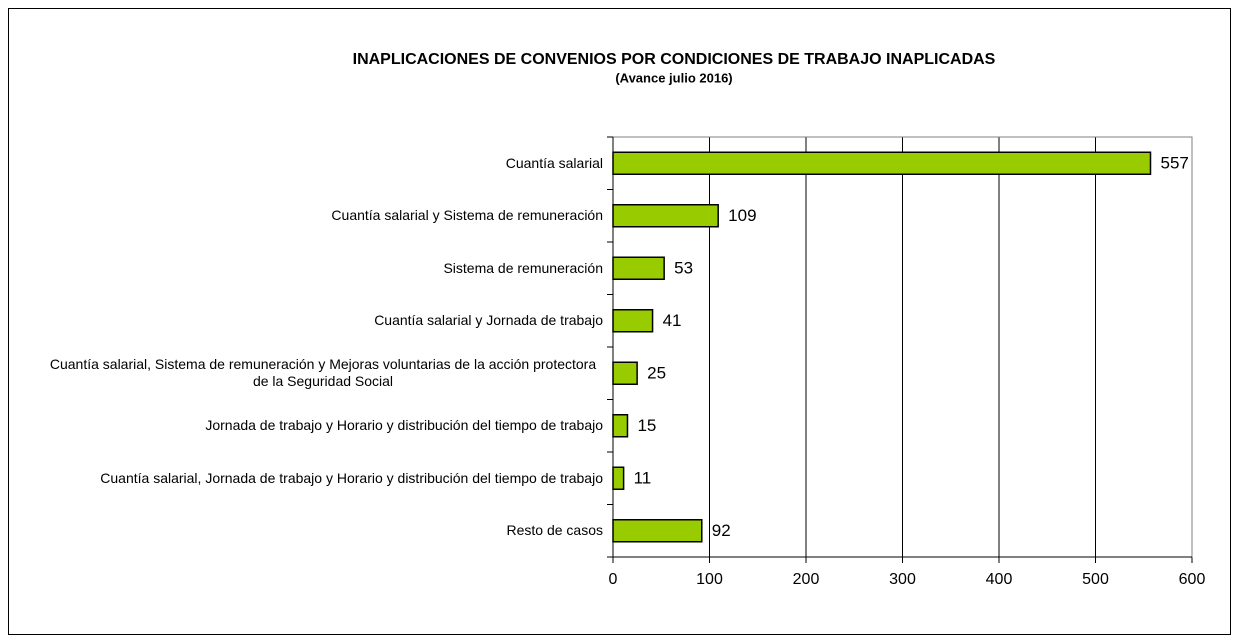  What do you see at coordinates (311, 321) in the screenshot?
I see `y-tick-label-box: Cuantía salarial y Jornada de trabajo` at bounding box center [311, 321].